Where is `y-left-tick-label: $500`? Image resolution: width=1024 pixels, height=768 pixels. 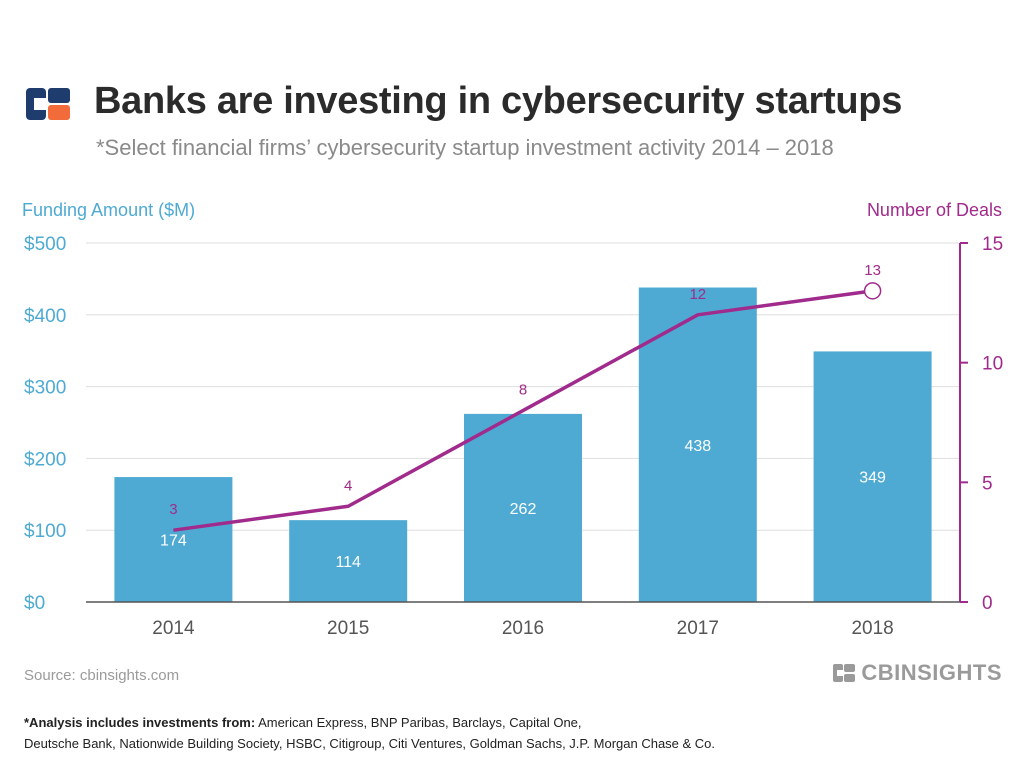 y-left-tick-label: $500 is located at coordinates (45, 244).